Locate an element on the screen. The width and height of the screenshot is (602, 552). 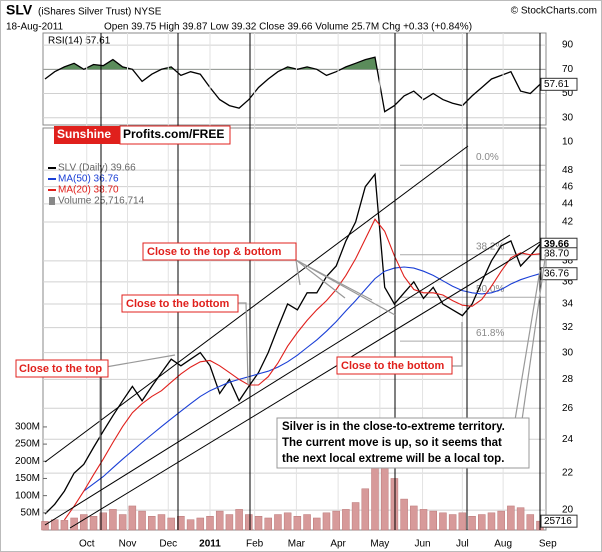
badge-label: 25716 is located at coordinates (558, 521).